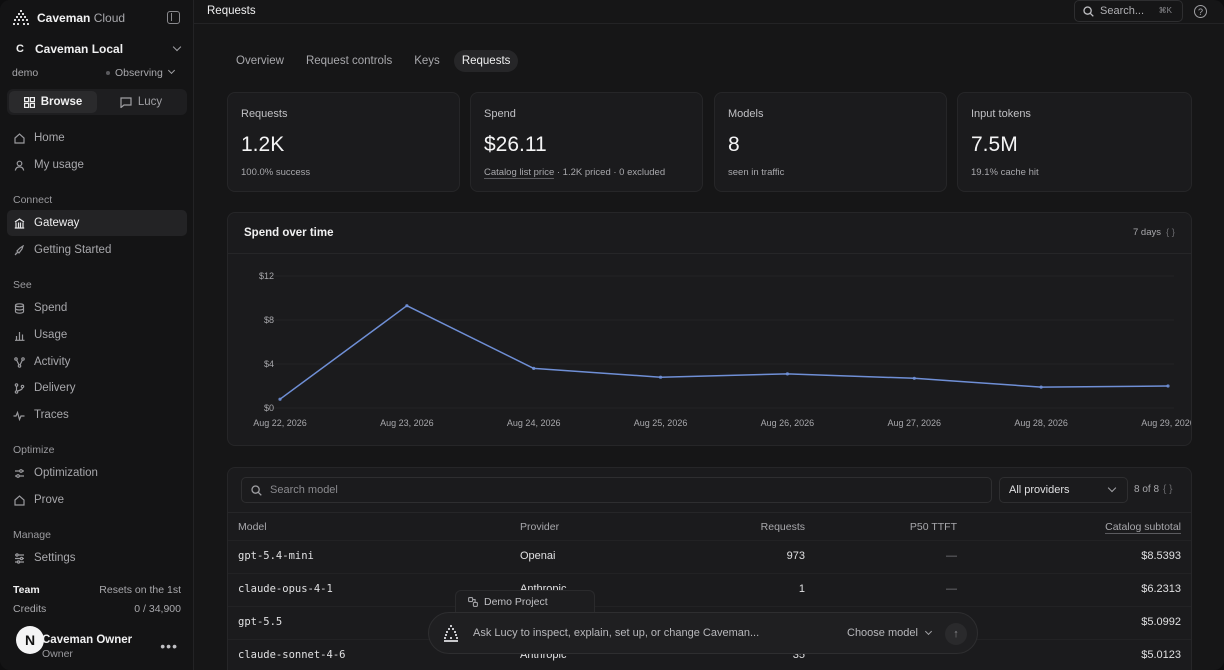 The width and height of the screenshot is (1224, 670). I want to click on subtotal-cell: $6.2313, so click(1161, 589).